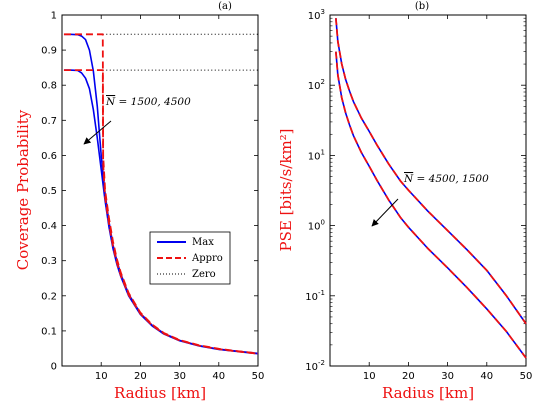 The width and height of the screenshot is (538, 414). I want to click on y-tick-exponent: 2, so click(323, 82).